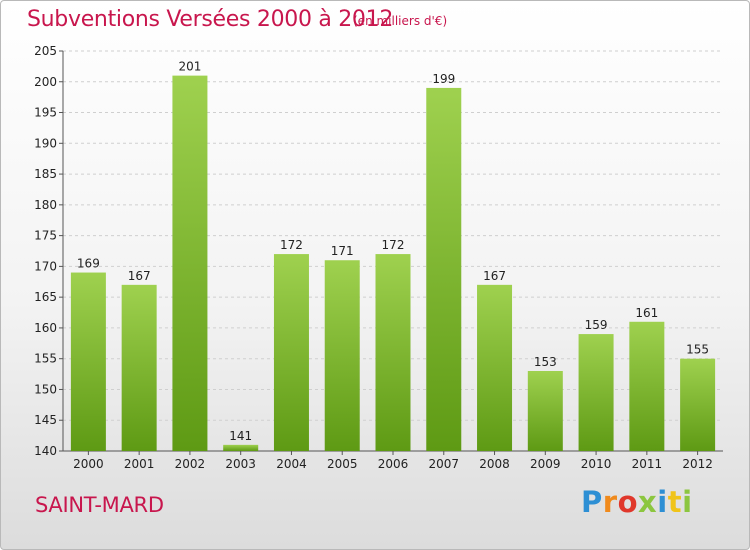 This screenshot has width=750, height=550. What do you see at coordinates (45, 174) in the screenshot?
I see `y-tick-label: 185` at bounding box center [45, 174].